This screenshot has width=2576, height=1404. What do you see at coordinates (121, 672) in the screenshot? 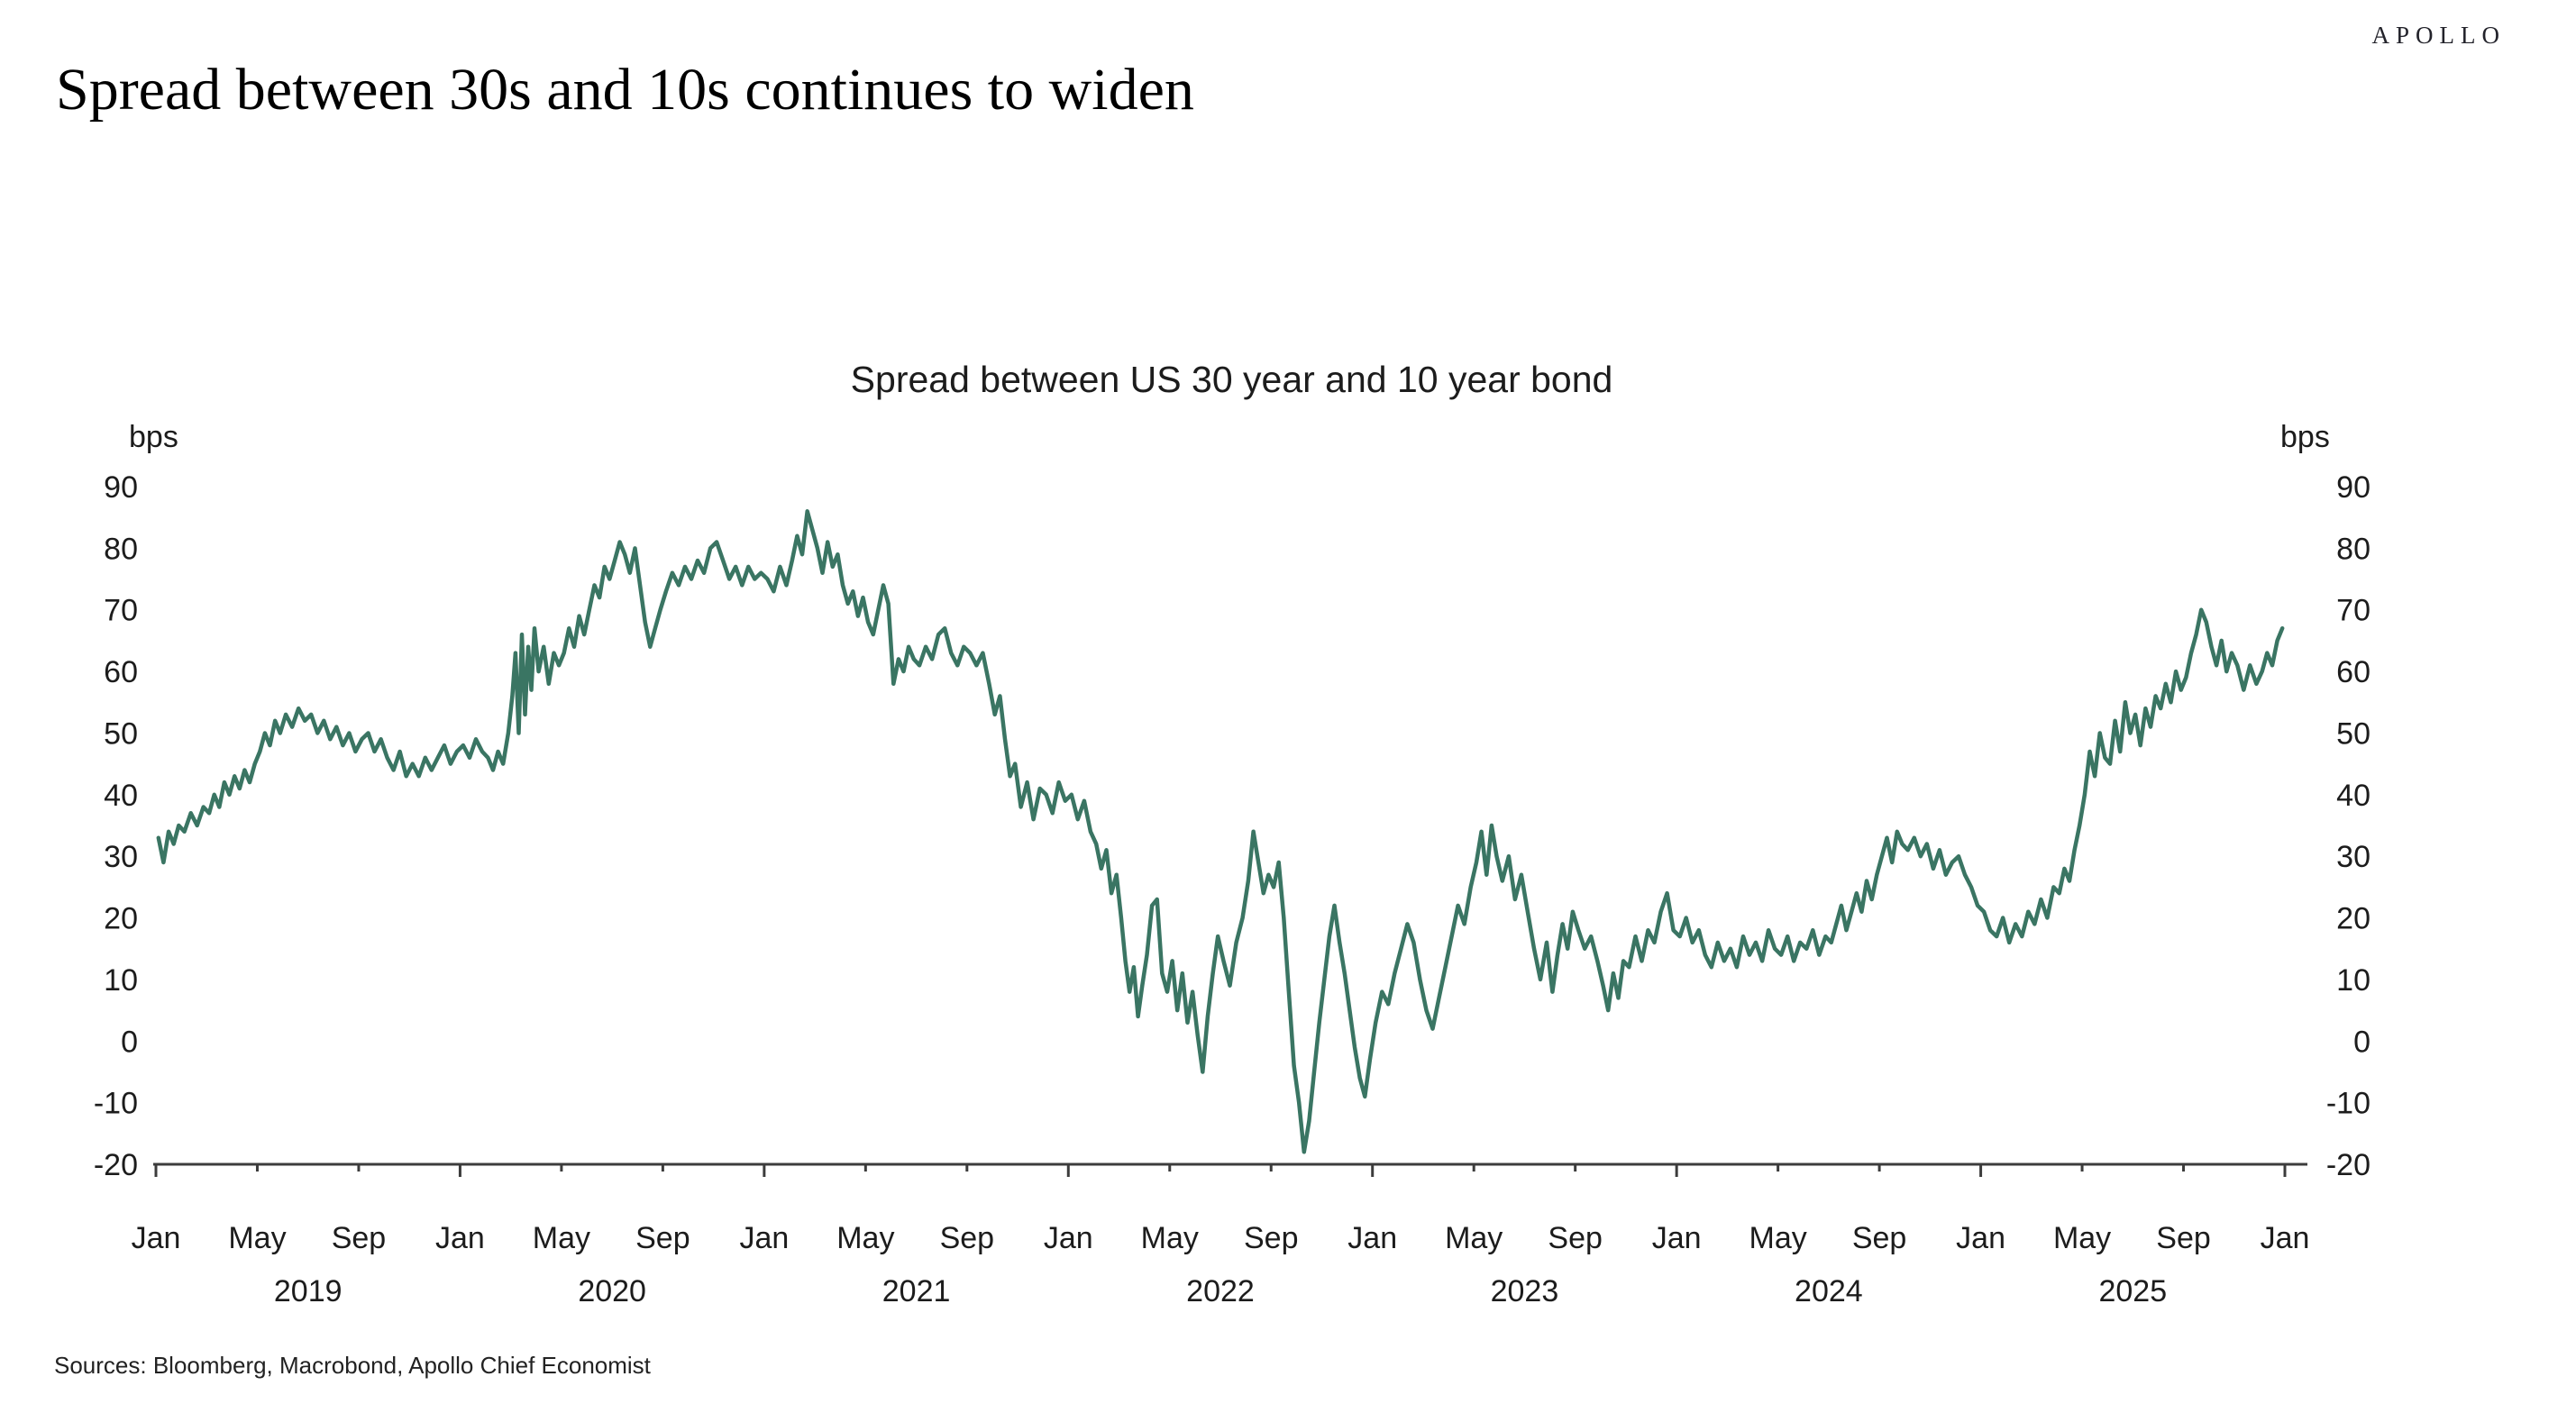
I see `y-tick-label-left: 60` at bounding box center [121, 672].